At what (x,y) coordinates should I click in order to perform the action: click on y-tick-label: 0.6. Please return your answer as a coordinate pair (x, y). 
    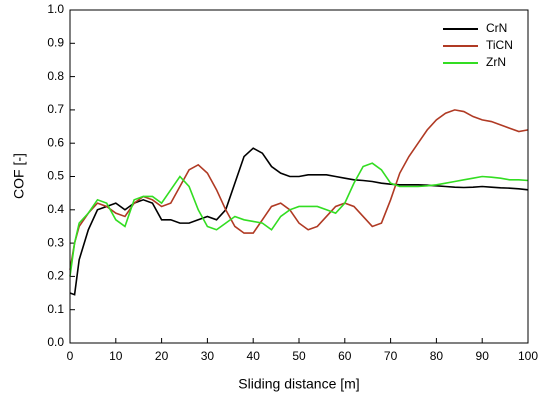
    Looking at the image, I should click on (55, 142).